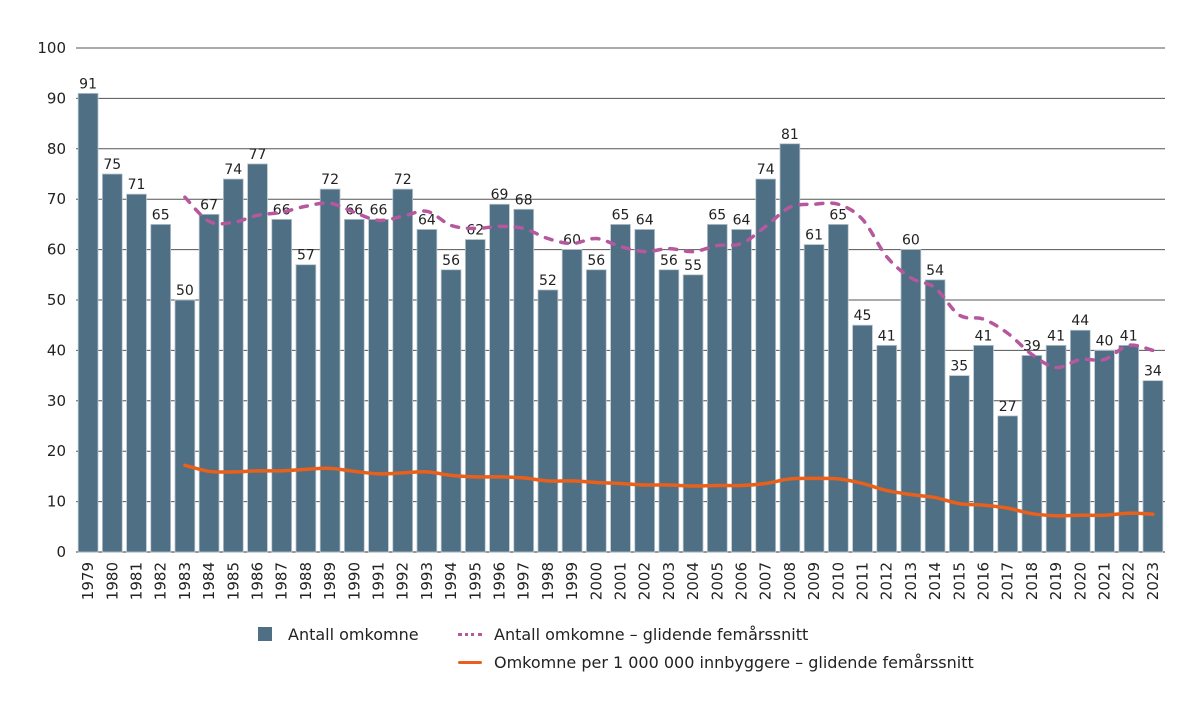 This screenshot has height=709, width=1200. I want to click on legend-item-bars: Antall omkomne, so click(358, 634).